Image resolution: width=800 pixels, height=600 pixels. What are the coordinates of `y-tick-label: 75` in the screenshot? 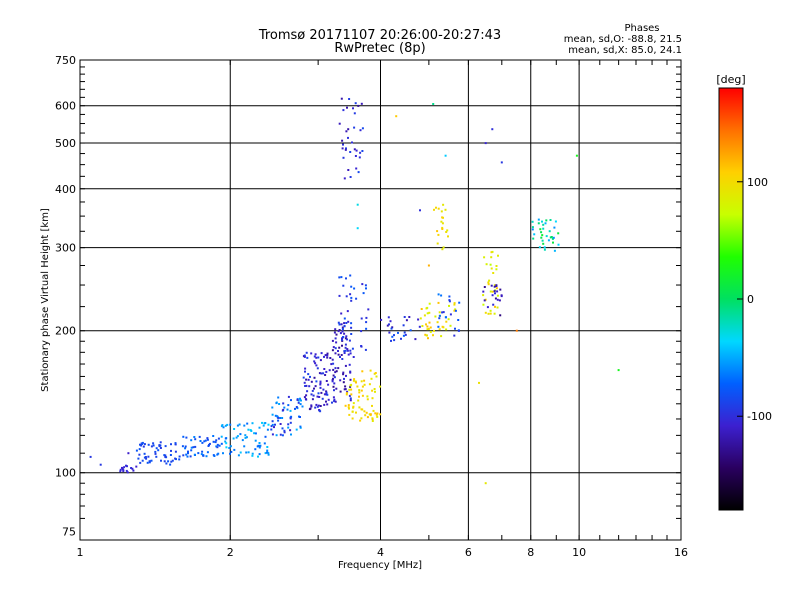 It's located at (69, 532).